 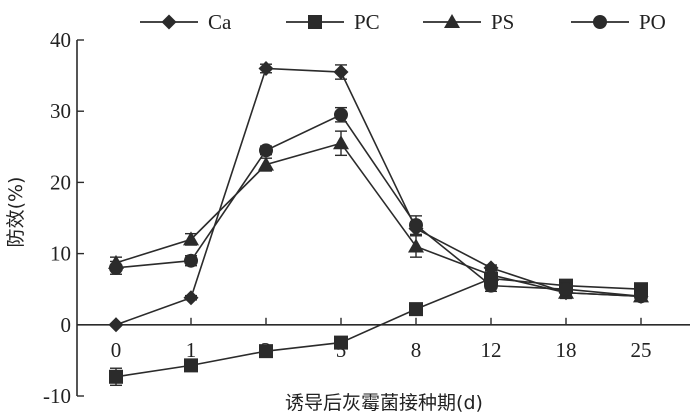 I want to click on x-tick-label: 1, so click(x=191, y=350).